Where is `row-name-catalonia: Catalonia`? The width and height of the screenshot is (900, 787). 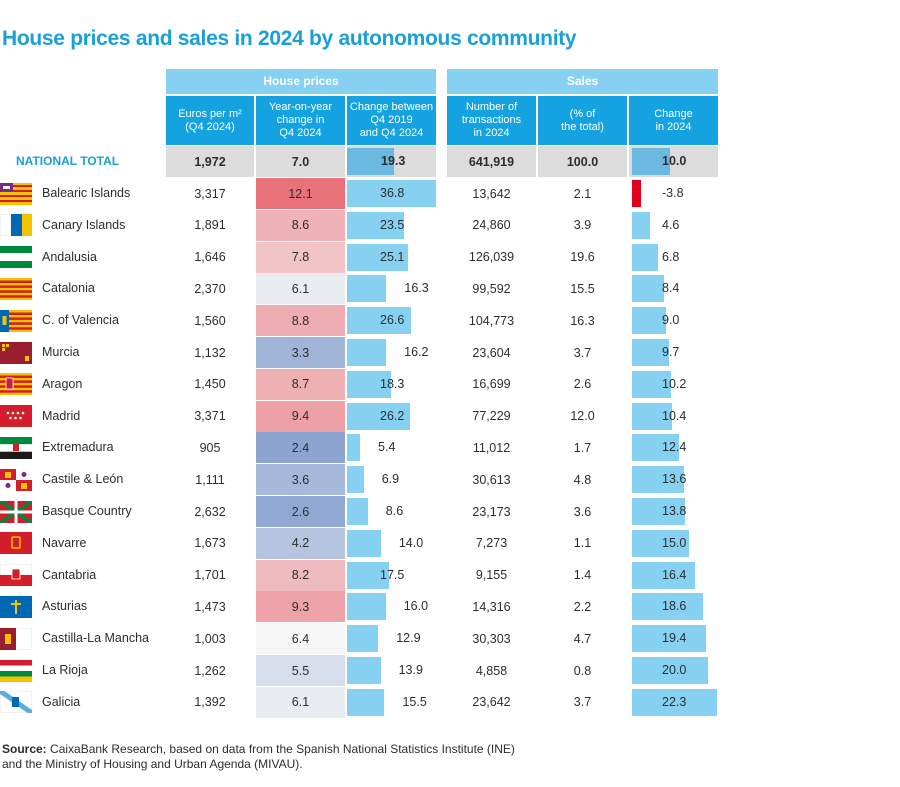 row-name-catalonia: Catalonia is located at coordinates (68, 288).